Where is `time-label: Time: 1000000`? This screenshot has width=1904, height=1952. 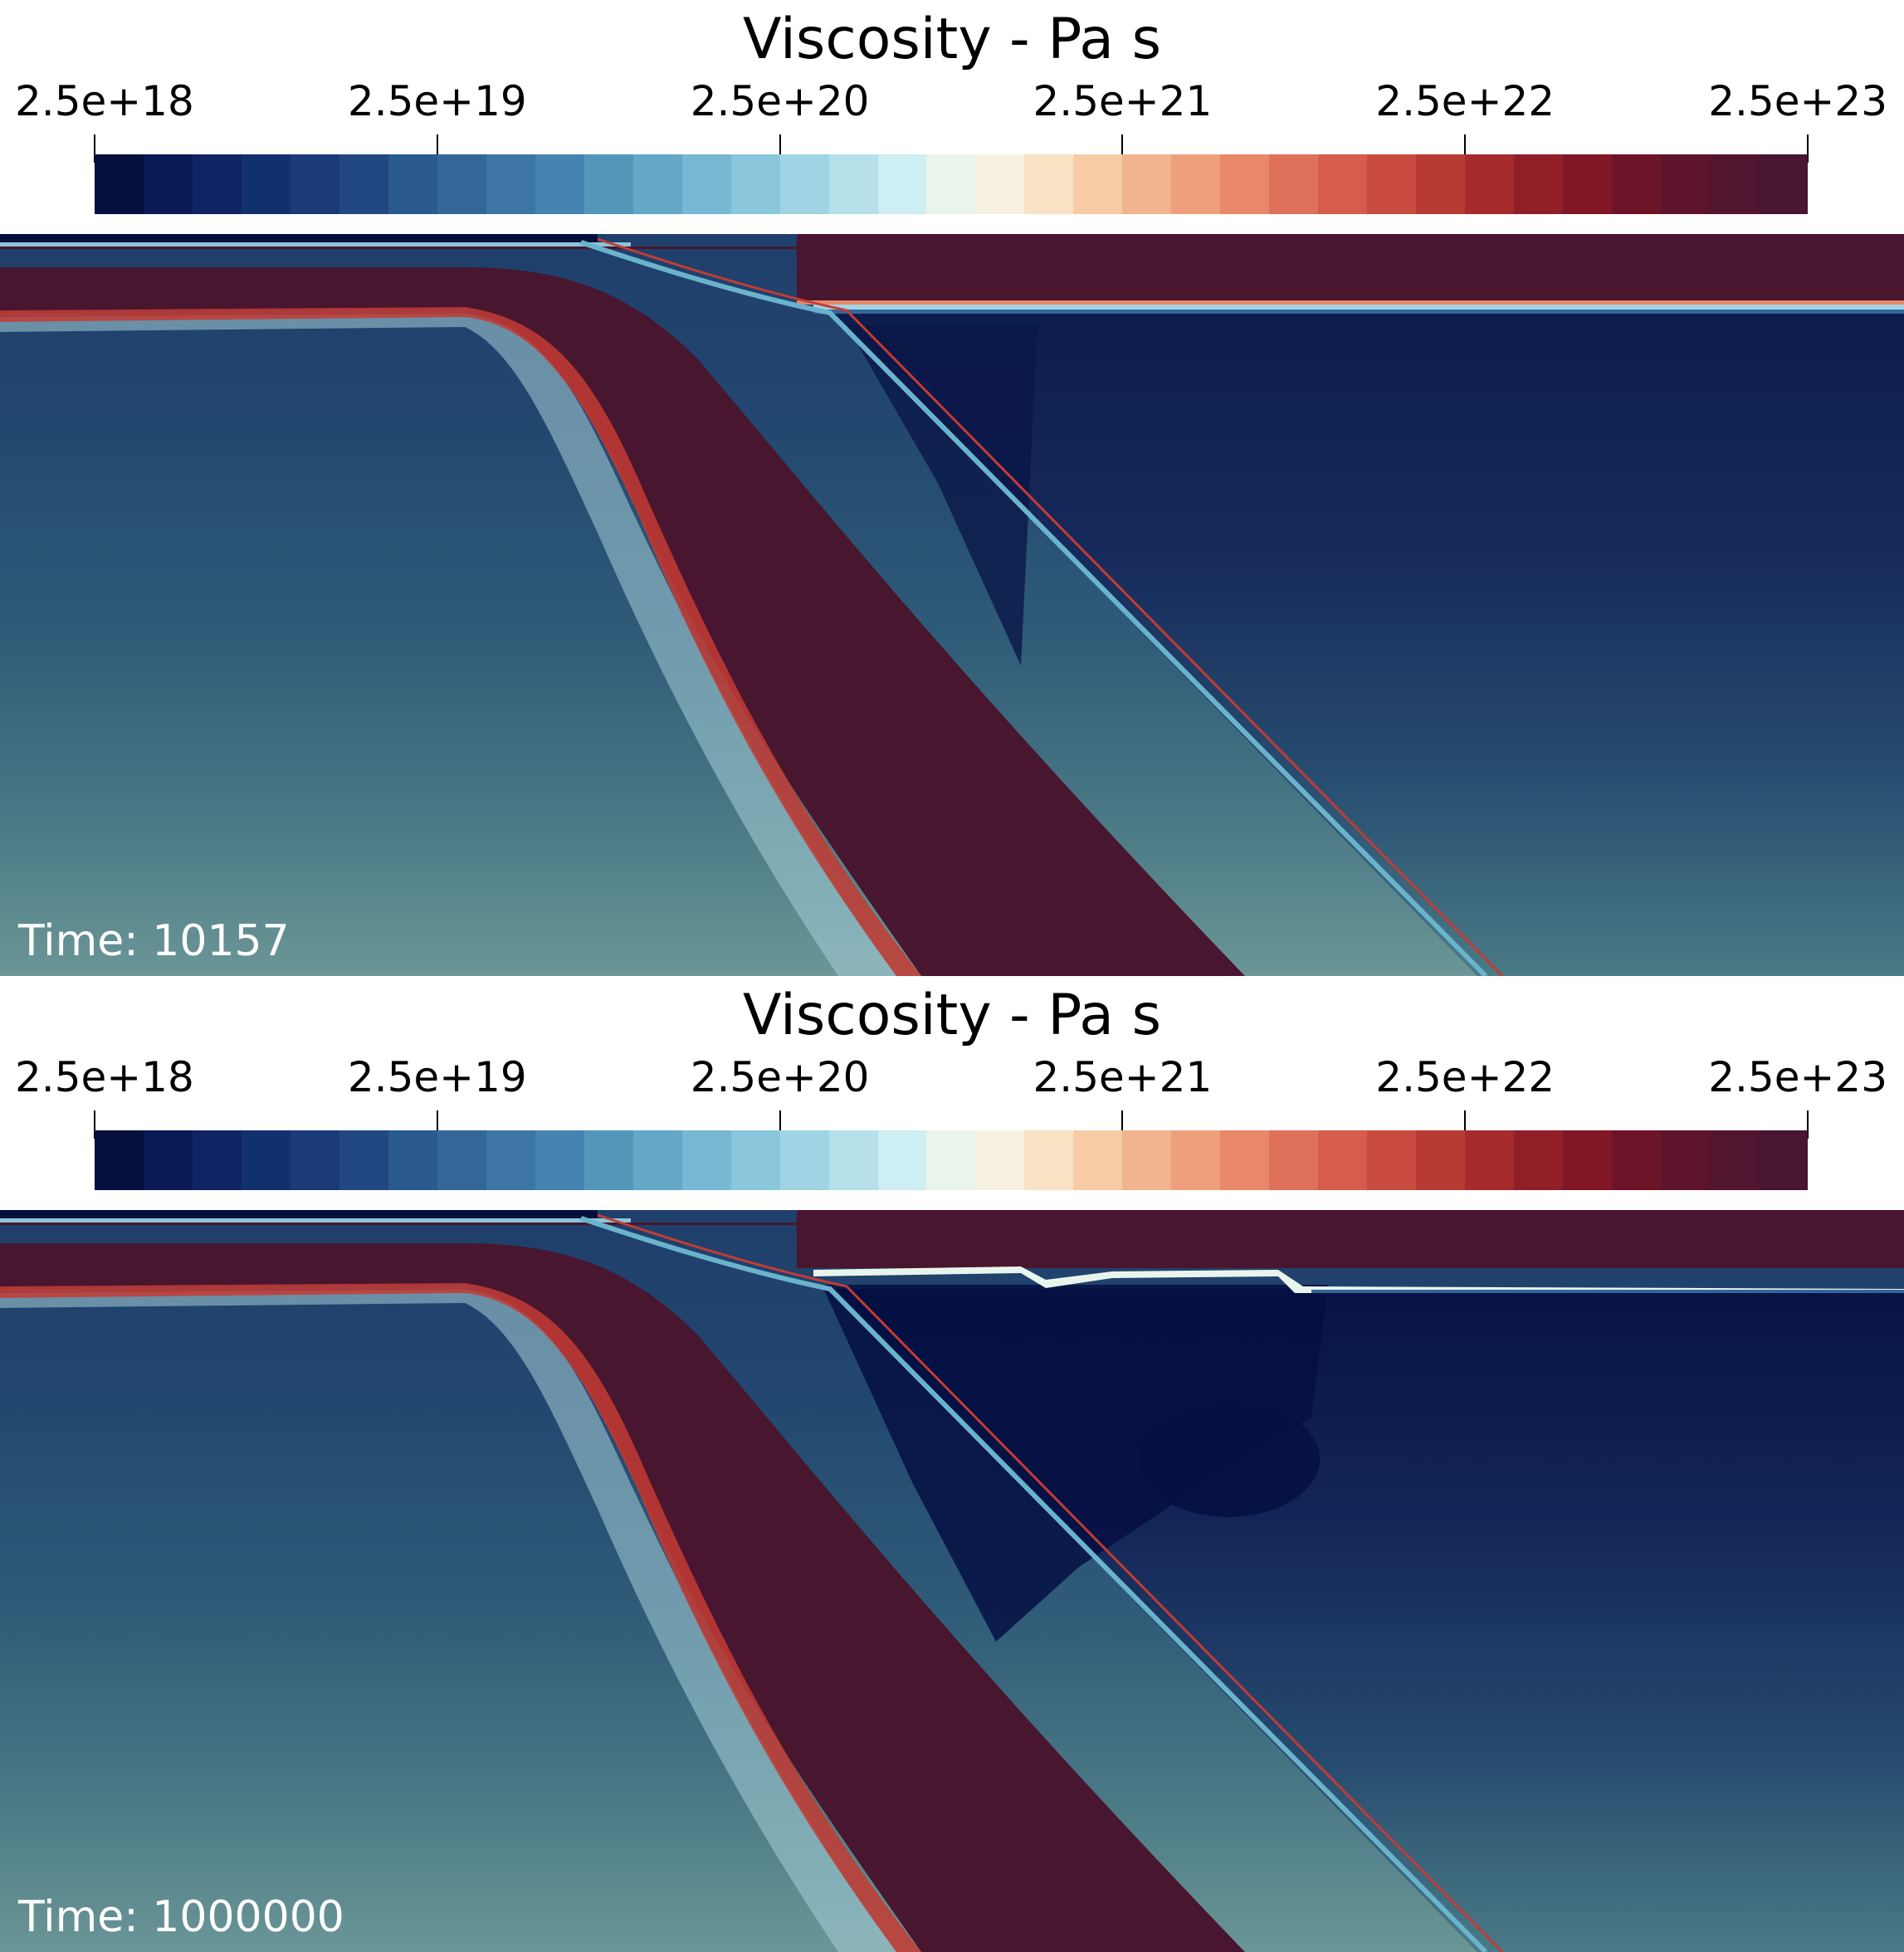 time-label: Time: 1000000 is located at coordinates (181, 1917).